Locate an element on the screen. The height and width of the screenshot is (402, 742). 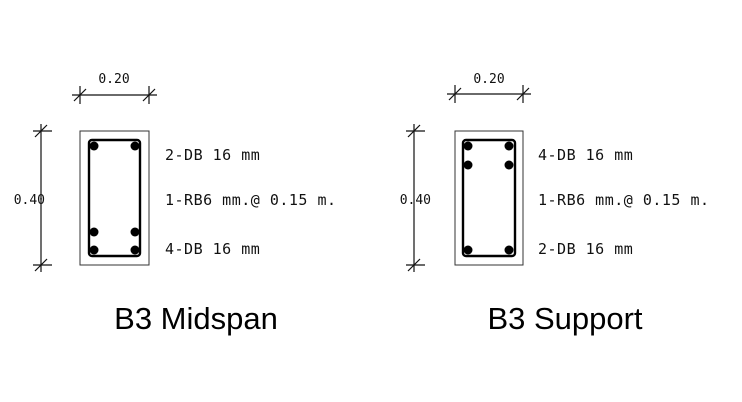
bottom-rebar-label: 2-DB 16 mm is located at coordinates (585, 249).